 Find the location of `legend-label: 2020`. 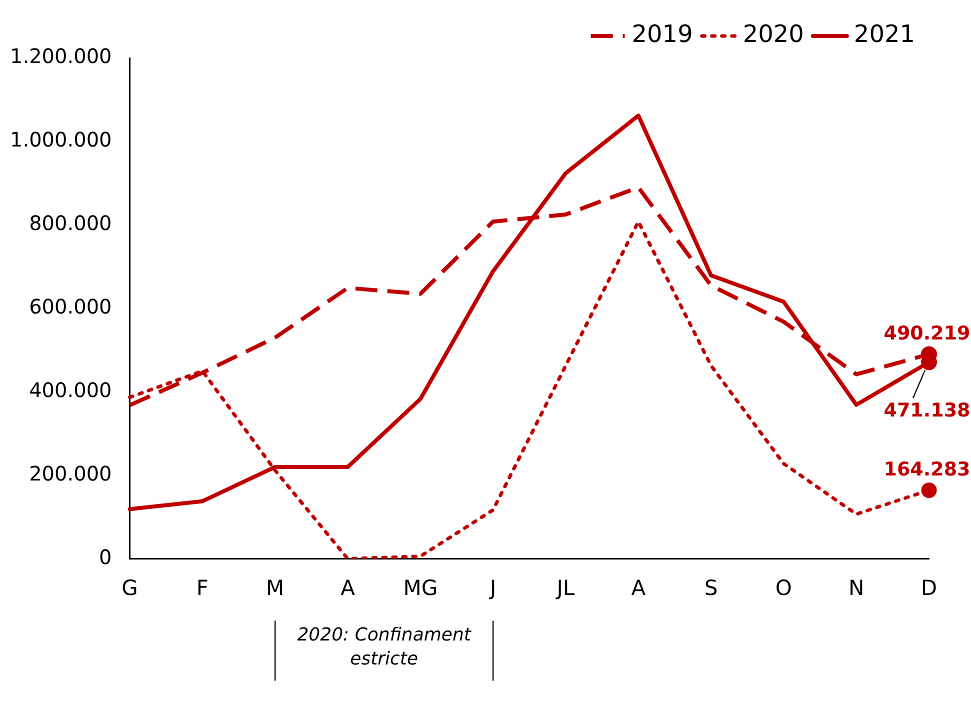

legend-label: 2020 is located at coordinates (773, 34).